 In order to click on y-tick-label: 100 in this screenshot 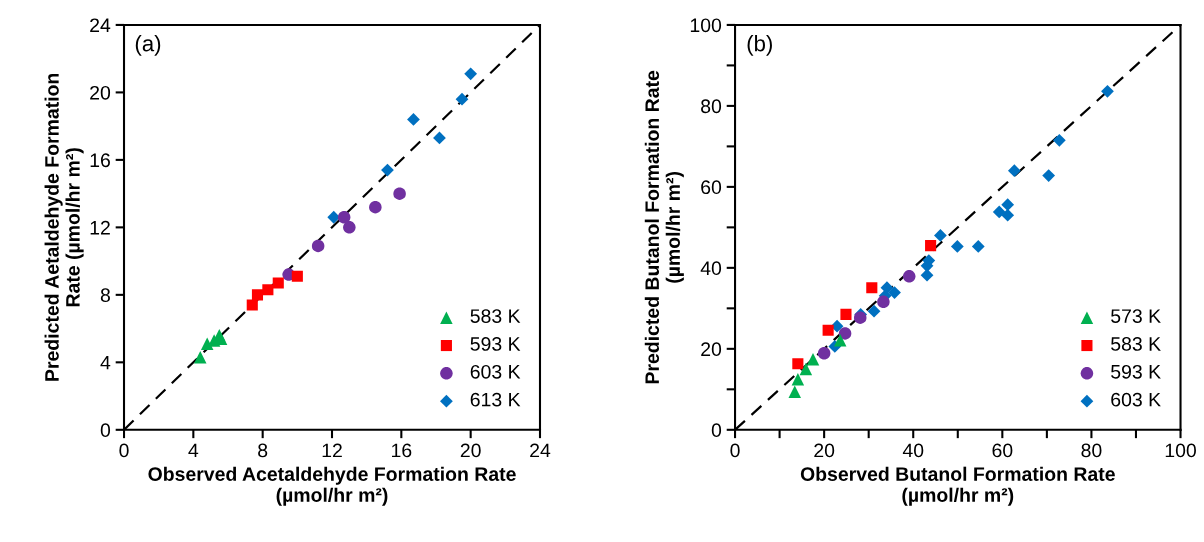, I will do `click(706, 25)`.